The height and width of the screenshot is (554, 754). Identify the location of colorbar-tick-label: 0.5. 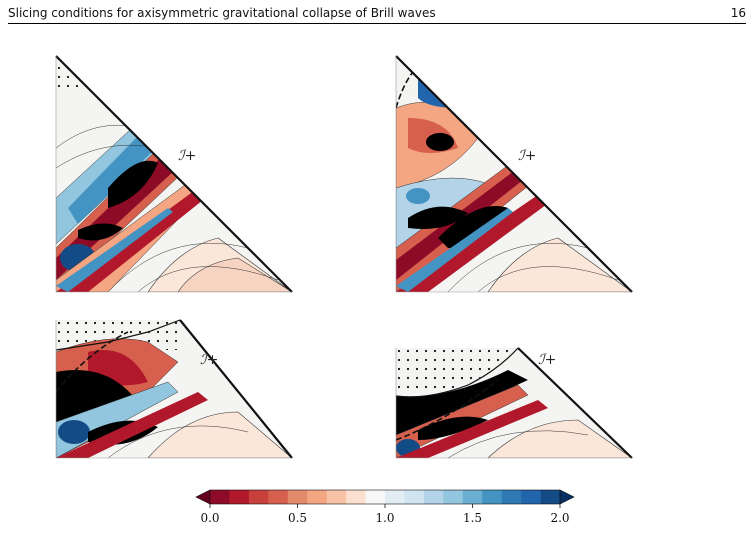
(297, 518).